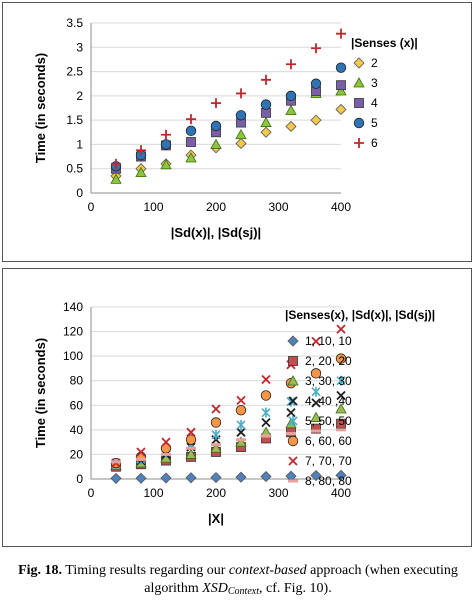 This screenshot has height=601, width=474. I want to click on chart1-legend-label: 6, so click(374, 143).